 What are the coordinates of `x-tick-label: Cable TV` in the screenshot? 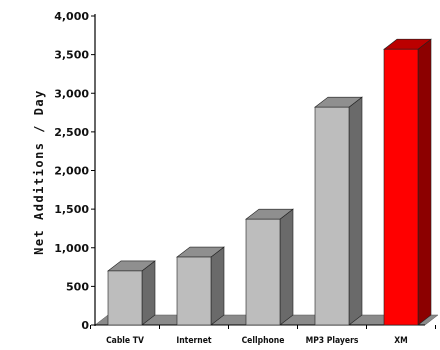 It's located at (125, 341).